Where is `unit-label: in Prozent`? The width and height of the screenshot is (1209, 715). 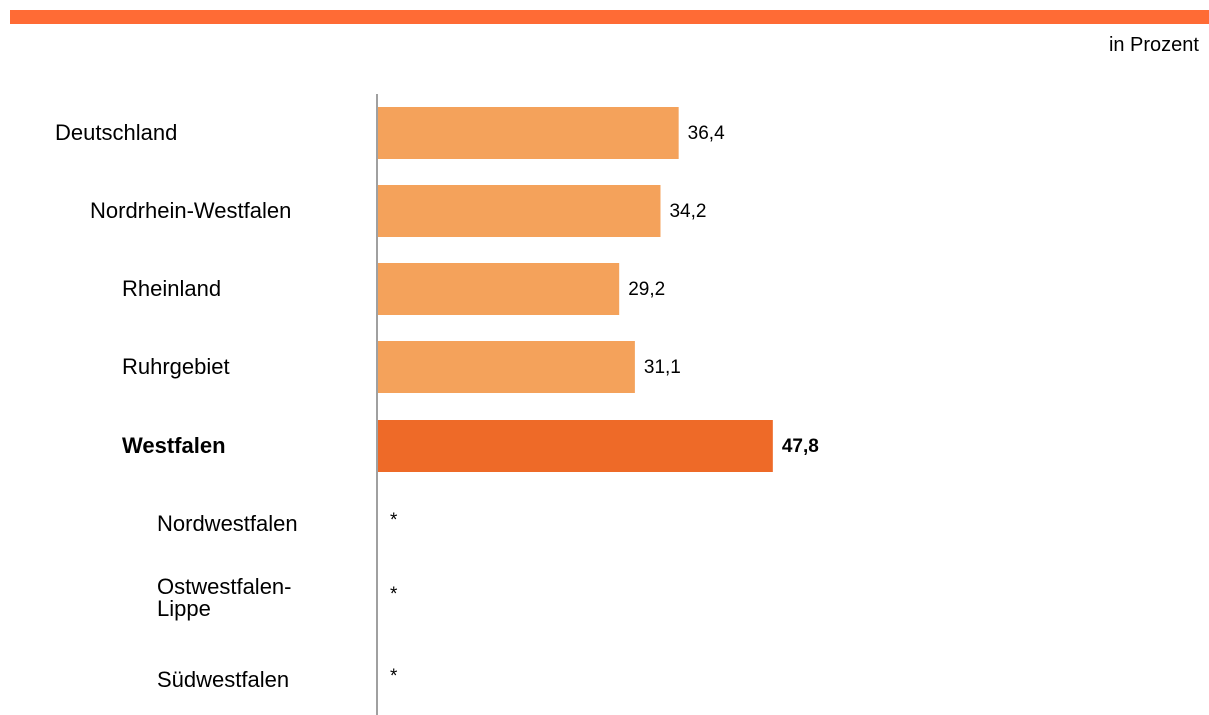
unit-label: in Prozent is located at coordinates (1153, 45).